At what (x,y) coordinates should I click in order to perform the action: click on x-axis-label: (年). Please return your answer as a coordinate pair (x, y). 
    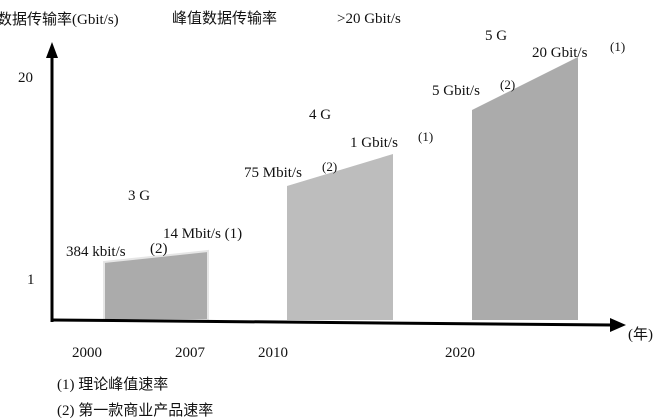
    Looking at the image, I should click on (640, 334).